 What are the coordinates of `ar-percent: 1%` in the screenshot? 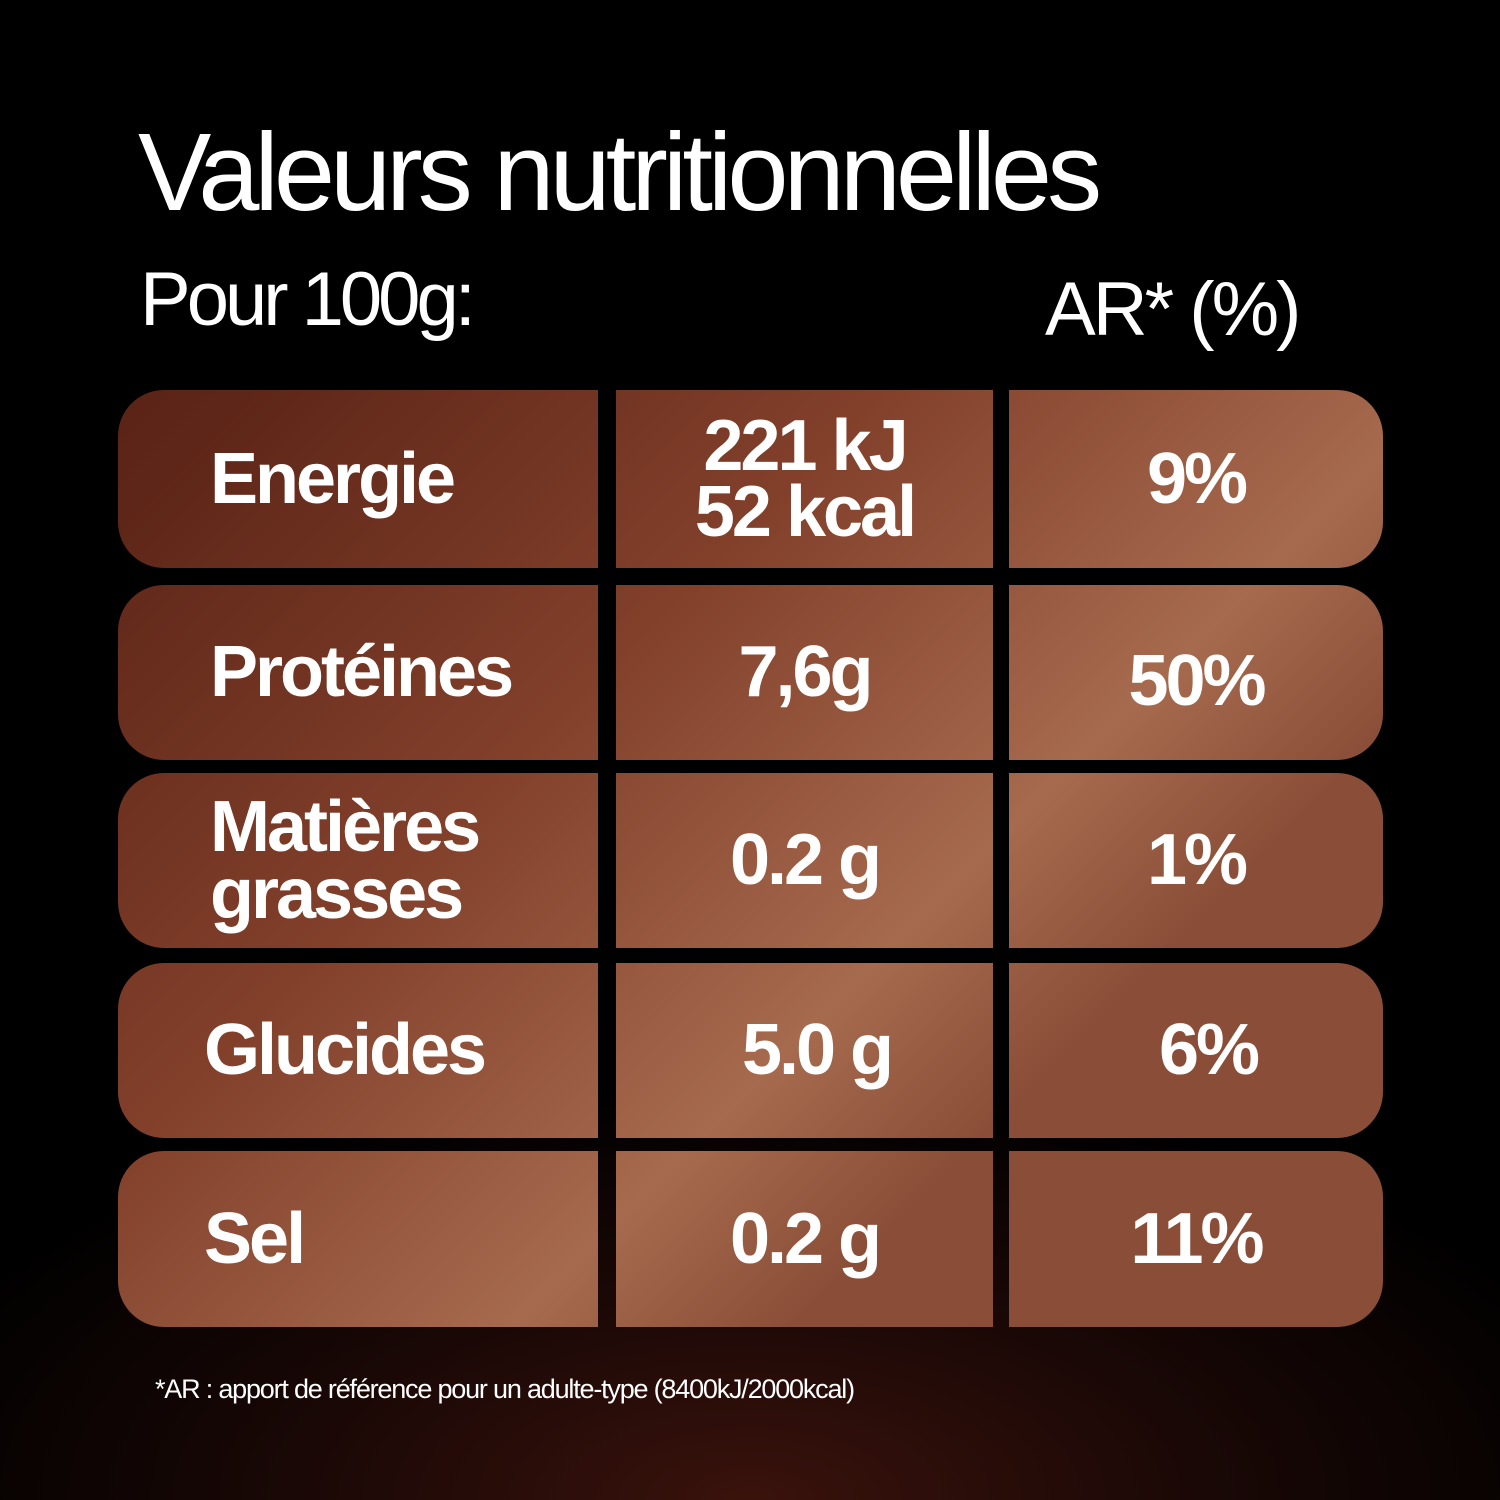 It's located at (1196, 860).